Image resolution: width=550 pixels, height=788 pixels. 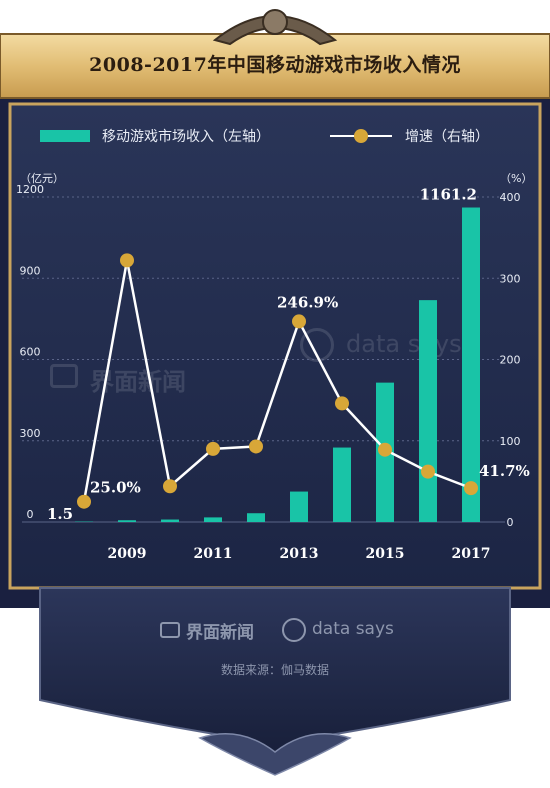 I want to click on footer-logo-icon, so click(x=170, y=630).